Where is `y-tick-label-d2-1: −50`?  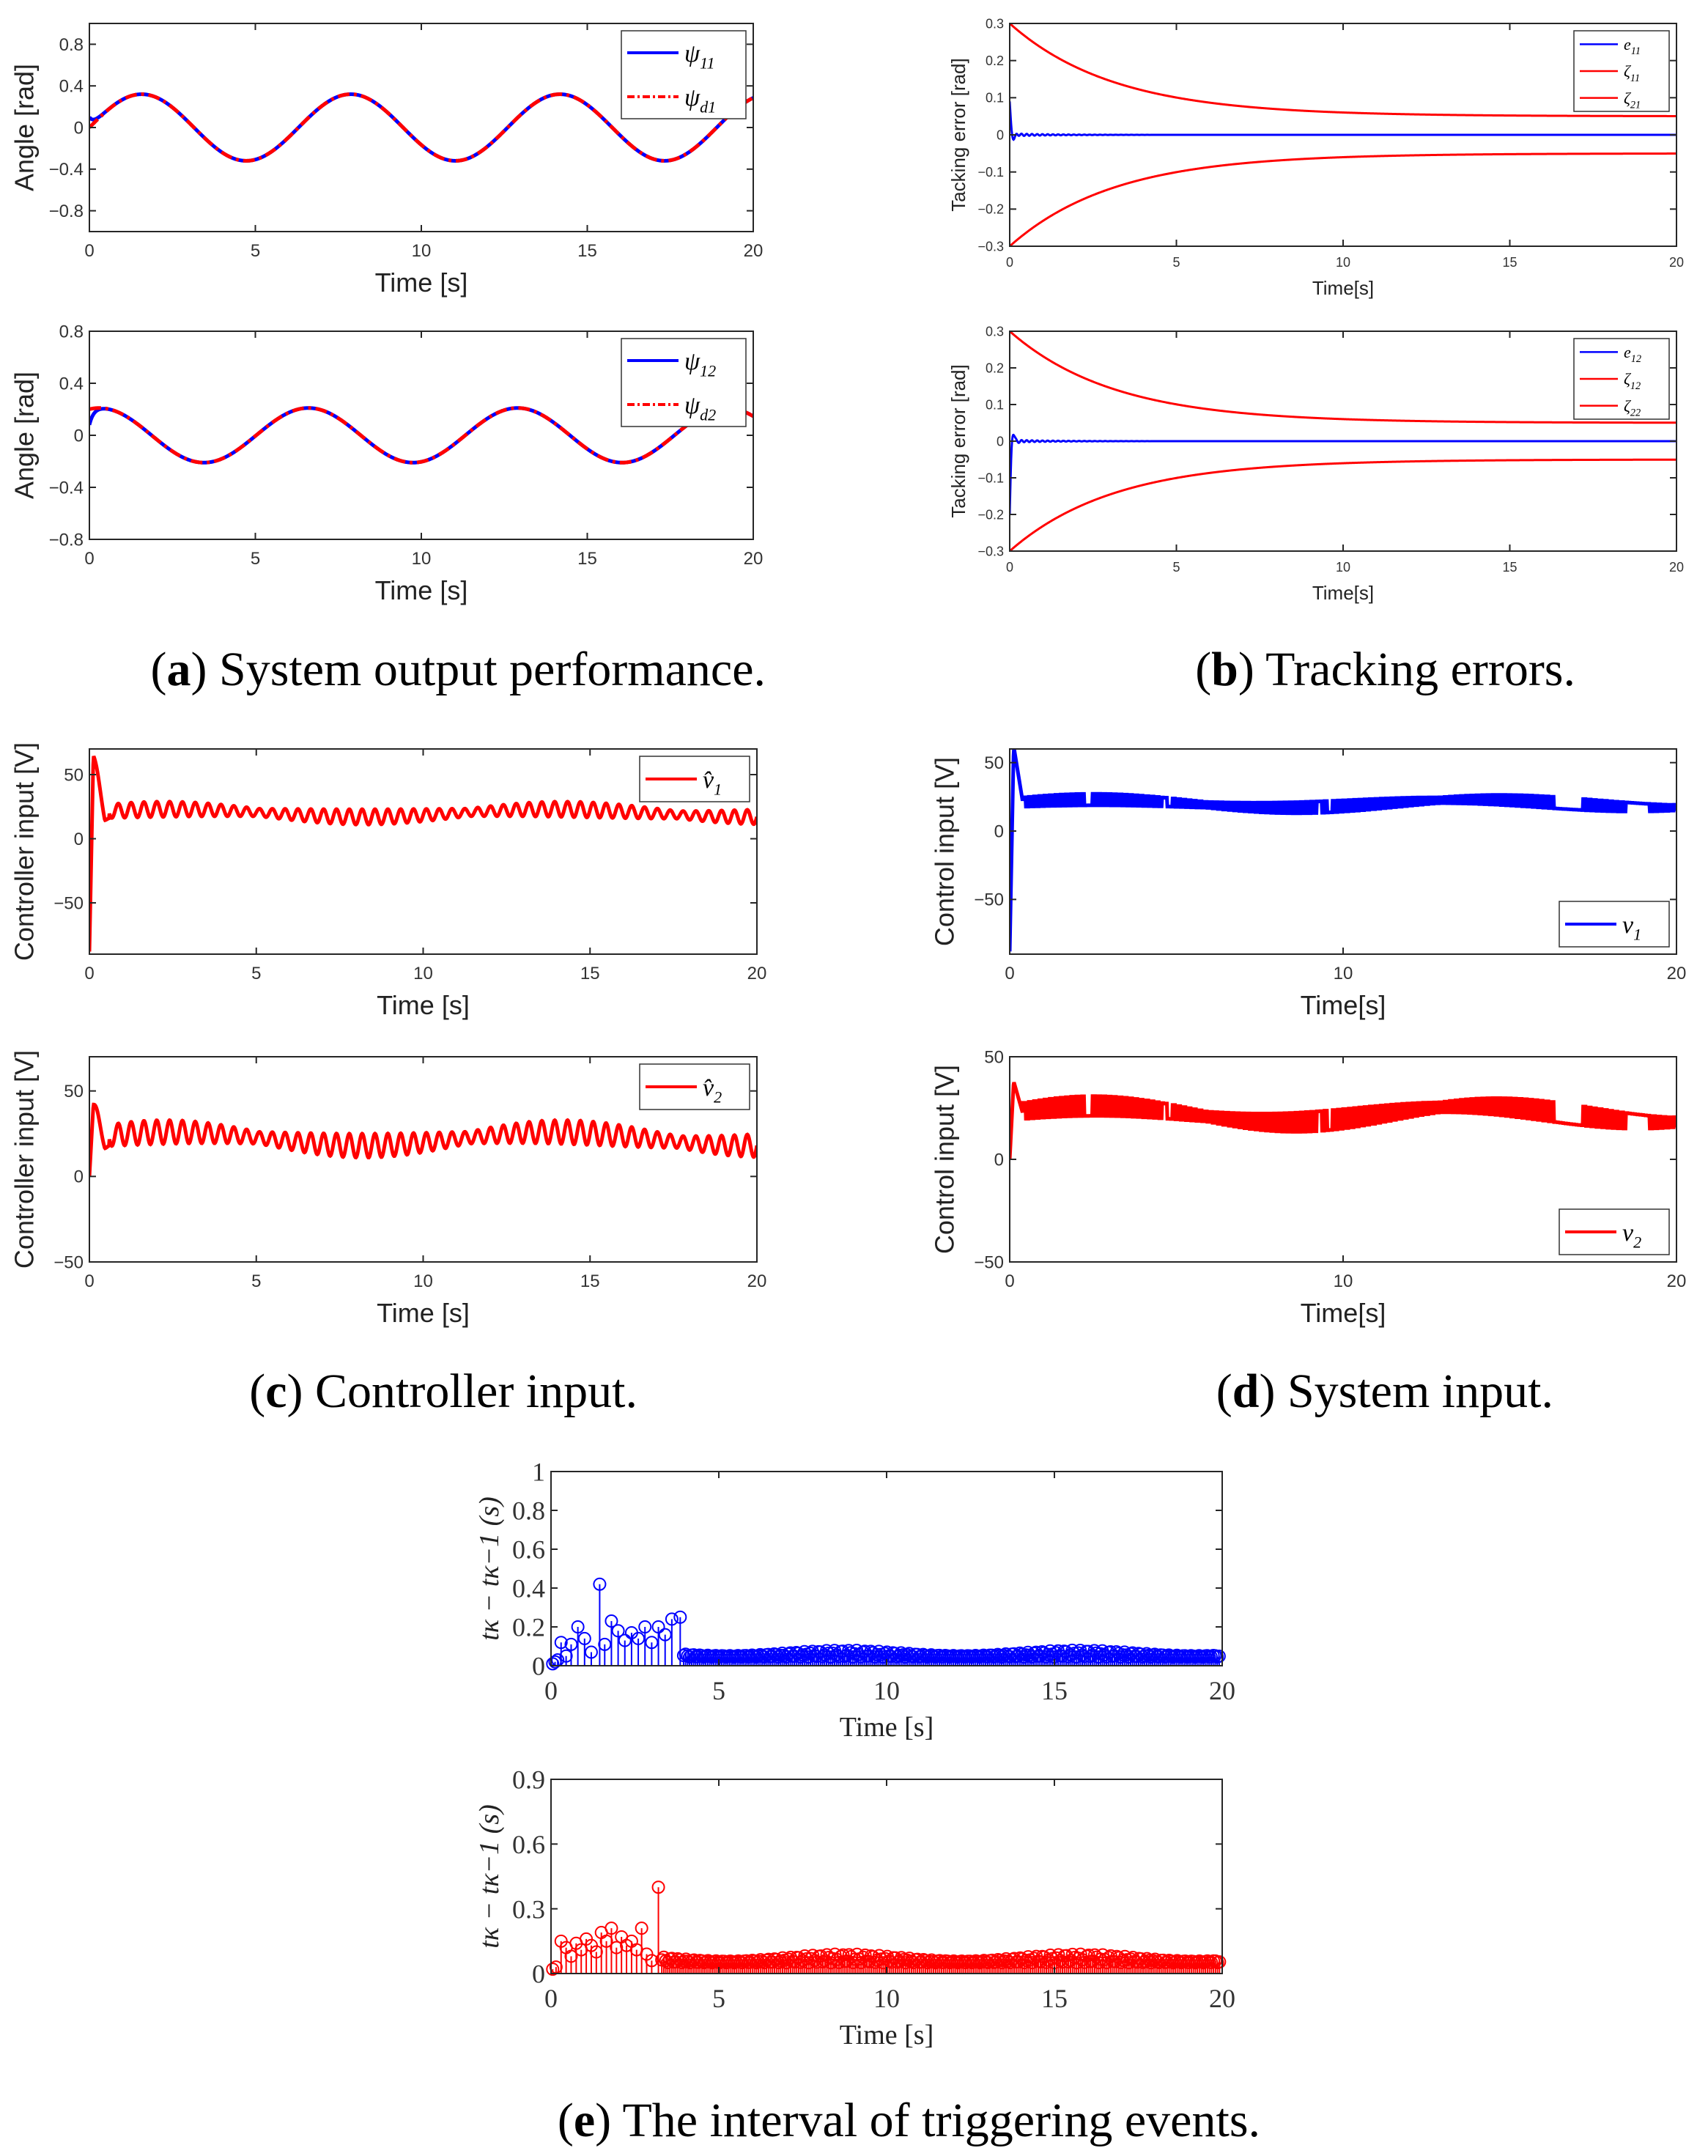
y-tick-label-d2-1: −50 is located at coordinates (989, 1262).